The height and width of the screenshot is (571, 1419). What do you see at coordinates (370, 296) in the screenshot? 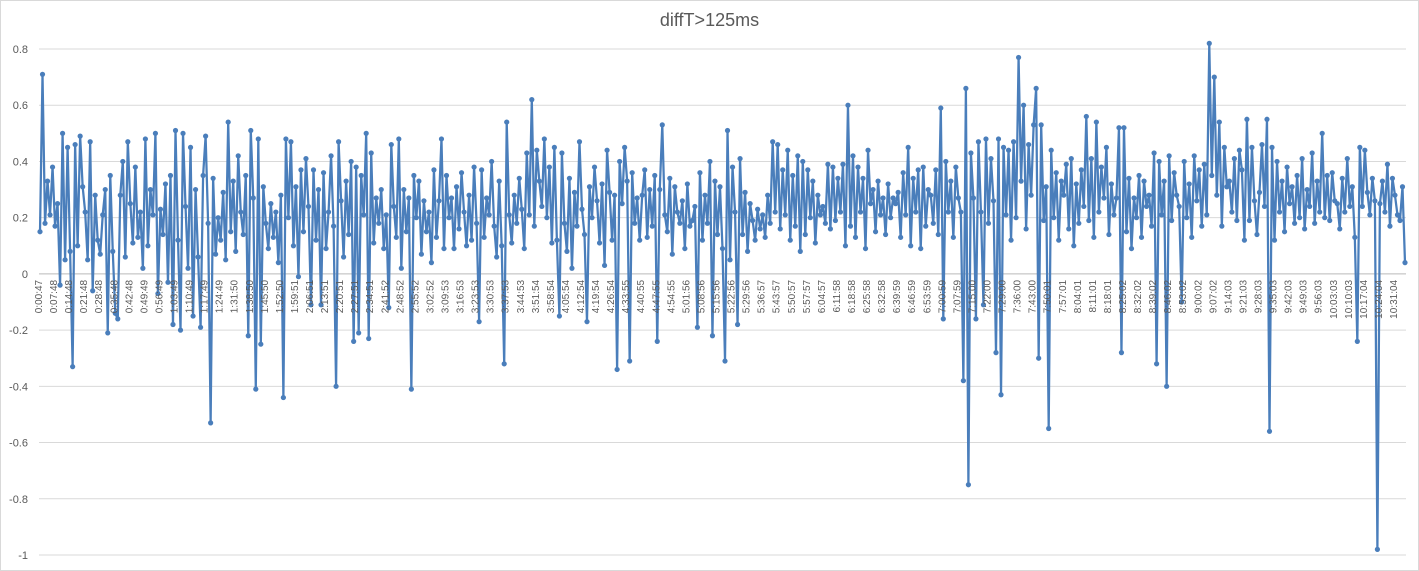
I see `x-tick-label: 2:34:51` at bounding box center [370, 296].